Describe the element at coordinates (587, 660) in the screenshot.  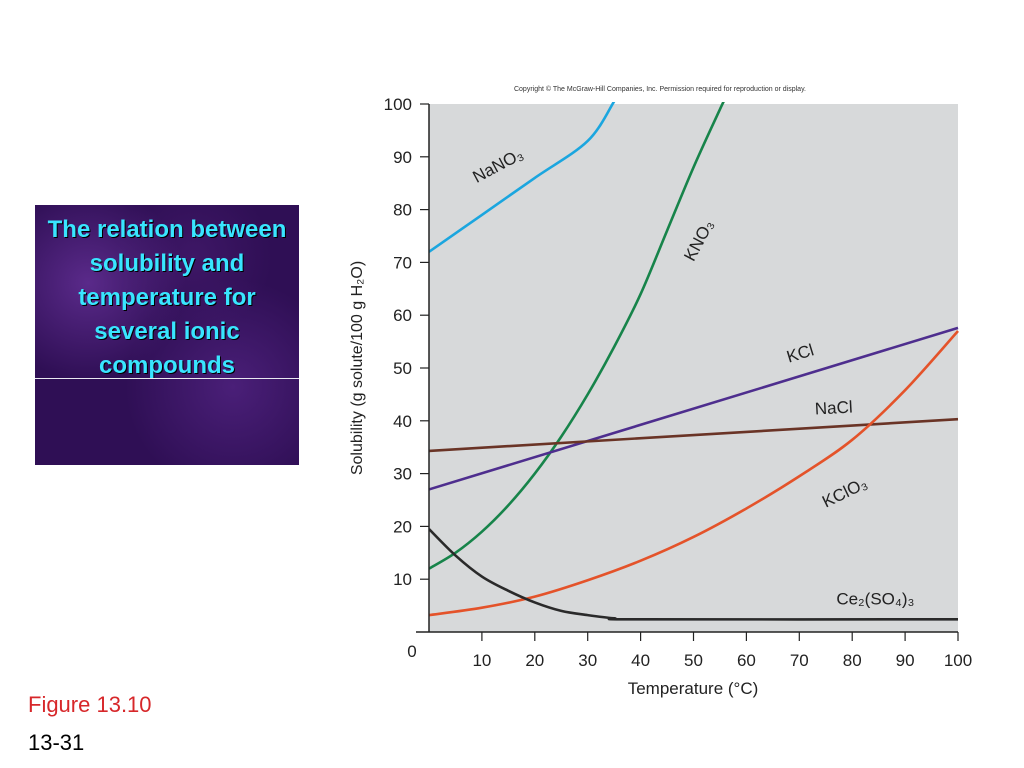
I see `x-tick-label: 30` at that location.